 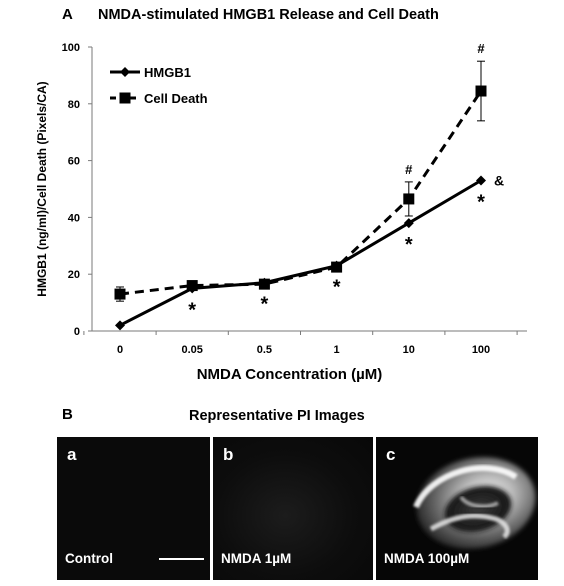 What do you see at coordinates (67, 414) in the screenshot?
I see `panel-b-letter: B` at bounding box center [67, 414].